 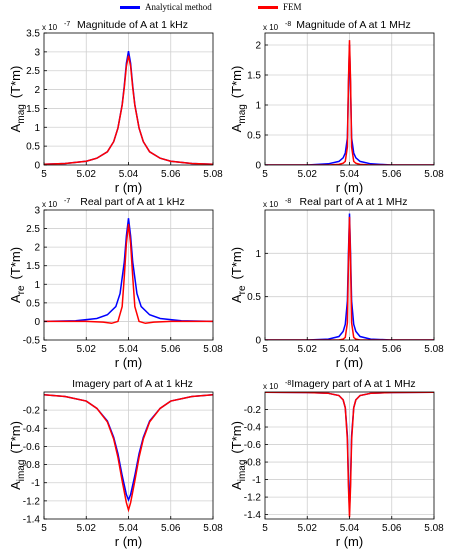 I want to click on y-tick-label: -0.5, so click(x=32, y=341).